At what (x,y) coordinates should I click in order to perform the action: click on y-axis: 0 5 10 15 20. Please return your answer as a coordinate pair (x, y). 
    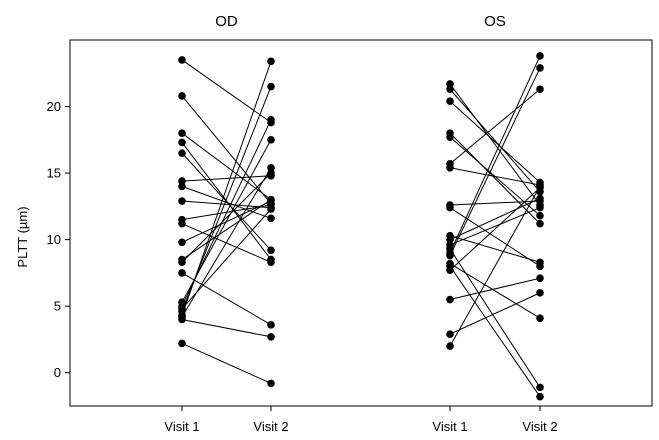
    Looking at the image, I should click on (58, 239).